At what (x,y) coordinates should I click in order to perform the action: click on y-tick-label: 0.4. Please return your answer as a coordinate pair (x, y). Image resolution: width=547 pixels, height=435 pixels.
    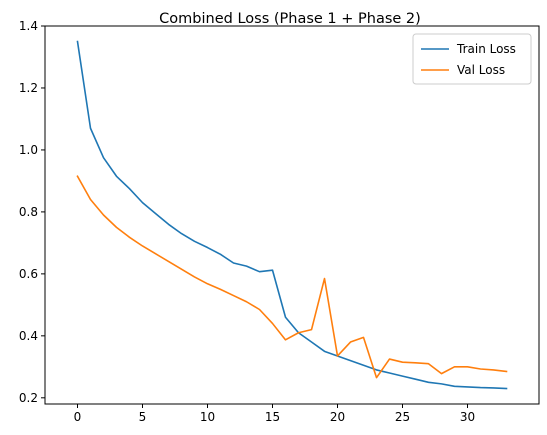
    Looking at the image, I should click on (28, 336).